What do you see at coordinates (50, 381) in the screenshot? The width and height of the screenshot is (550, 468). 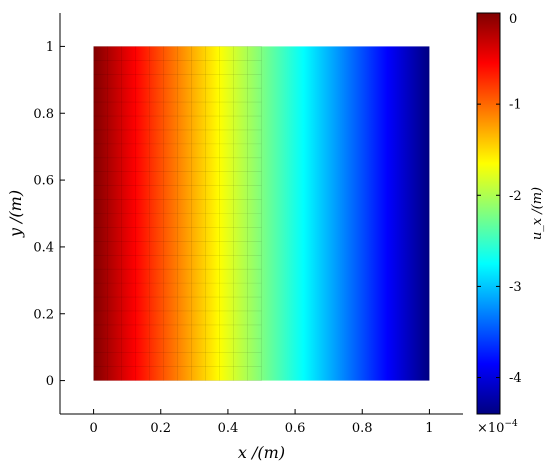 I see `y-tick-label: 0` at bounding box center [50, 381].